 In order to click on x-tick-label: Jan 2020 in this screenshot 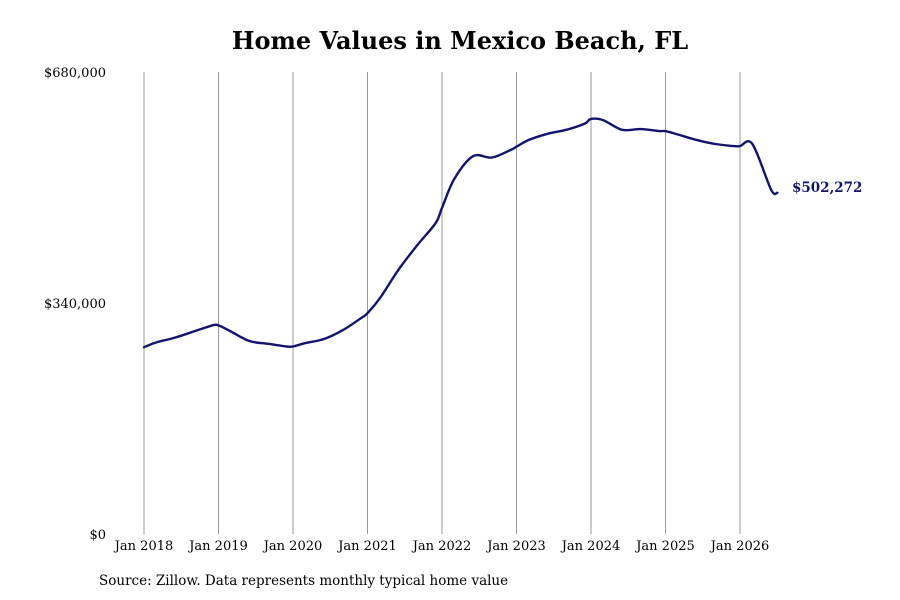, I will do `click(292, 546)`.